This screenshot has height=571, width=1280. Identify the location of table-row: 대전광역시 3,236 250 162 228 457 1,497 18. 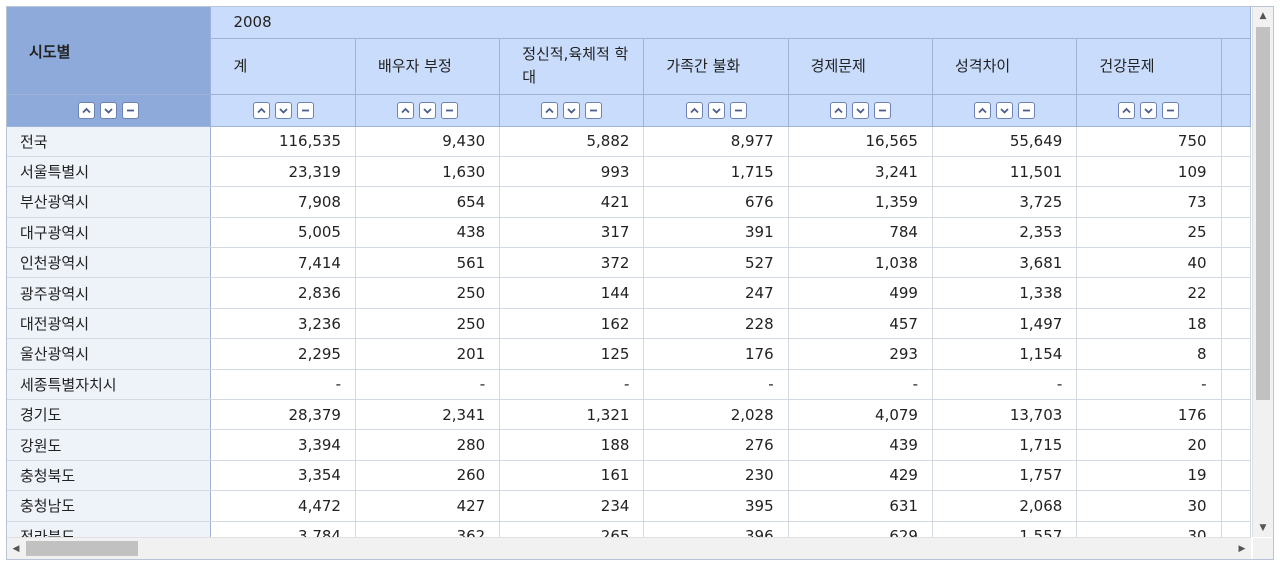
(629, 324).